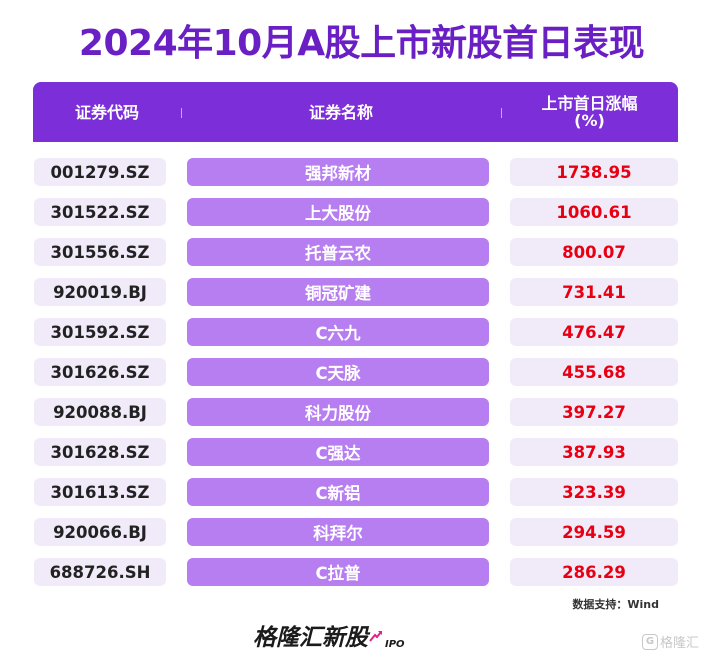  What do you see at coordinates (594, 452) in the screenshot?
I see `row-pct: 387.93` at bounding box center [594, 452].